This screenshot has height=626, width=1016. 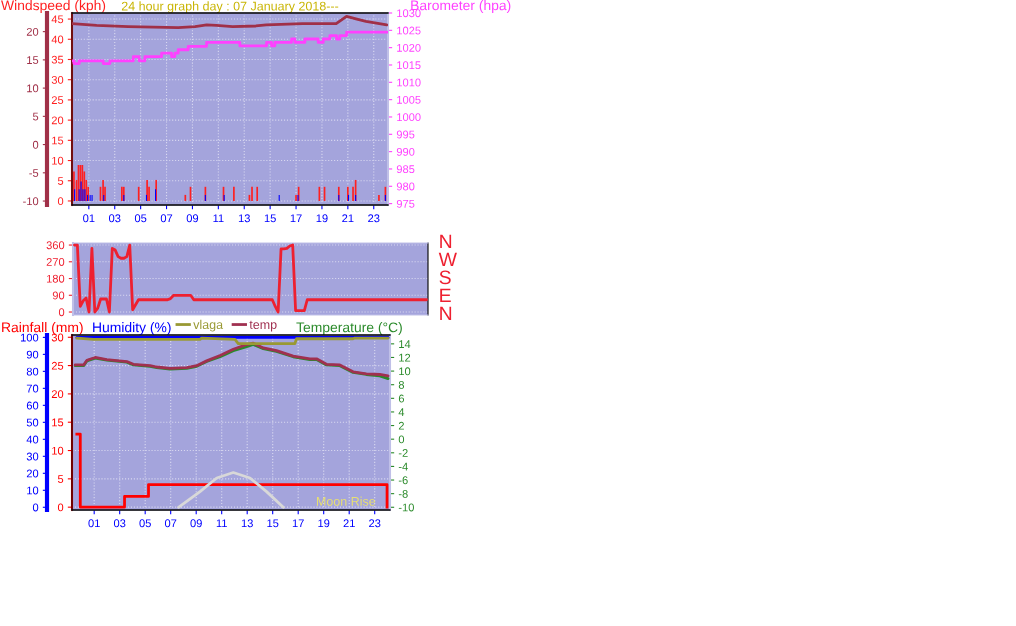 What do you see at coordinates (405, 134) in the screenshot?
I see `y2-tick-label: 995` at bounding box center [405, 134].